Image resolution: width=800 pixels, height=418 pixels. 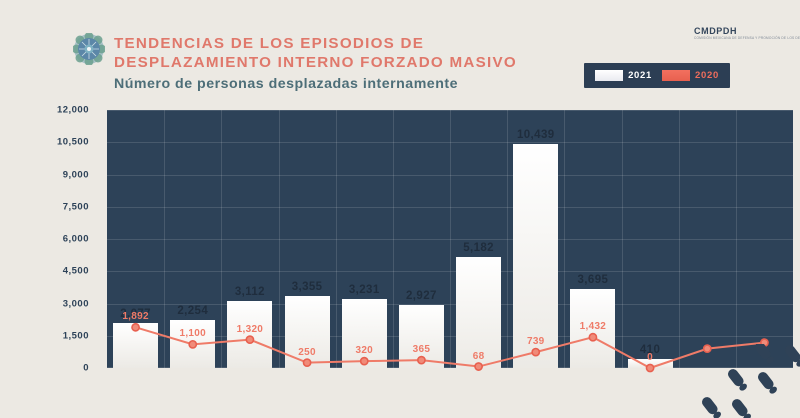 What do you see at coordinates (72, 110) in the screenshot?
I see `y-axis-tick-label: 12,000` at bounding box center [72, 110].